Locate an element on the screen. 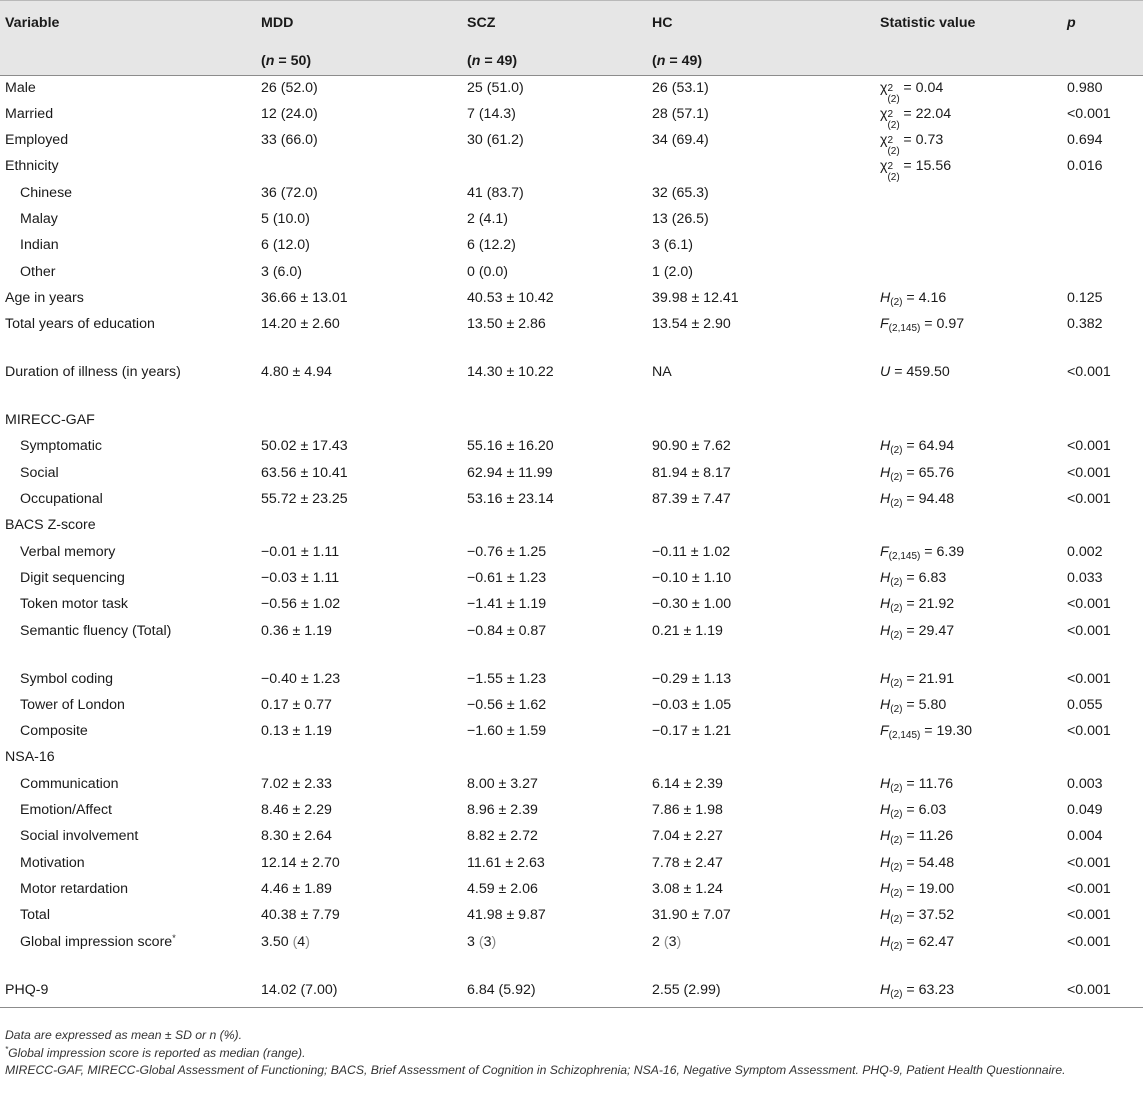  cell-hc: −0.10 ± 1.10 is located at coordinates (692, 577).